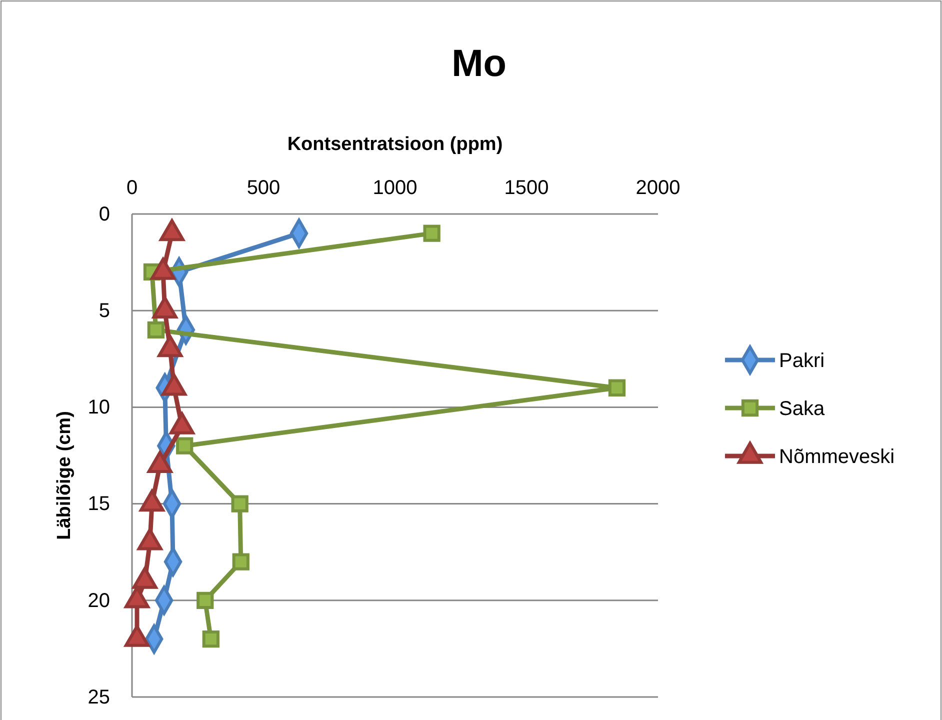 The height and width of the screenshot is (720, 942). Describe the element at coordinates (263, 188) in the screenshot. I see `x-tick-label: 500` at that location.